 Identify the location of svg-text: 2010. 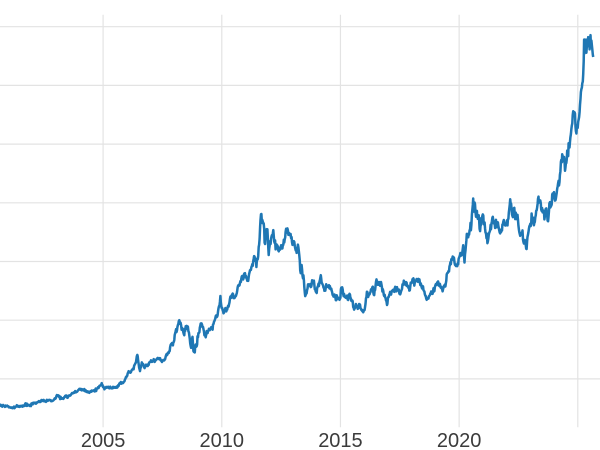
(222, 440).